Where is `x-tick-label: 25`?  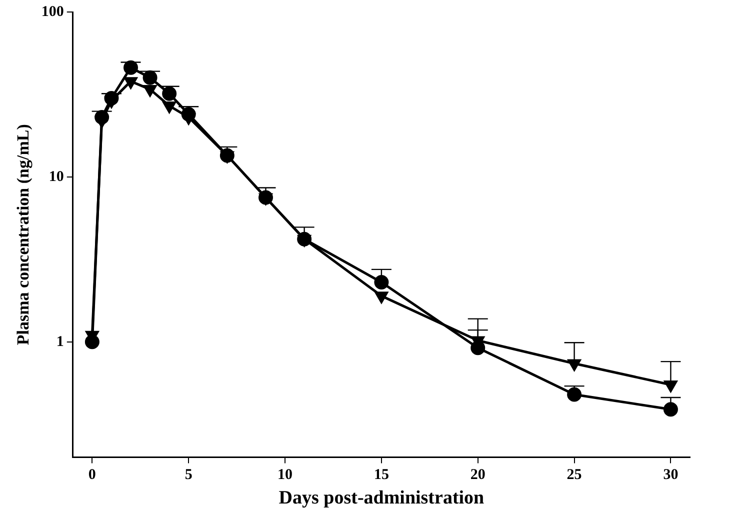
x-tick-label: 25 is located at coordinates (574, 475).